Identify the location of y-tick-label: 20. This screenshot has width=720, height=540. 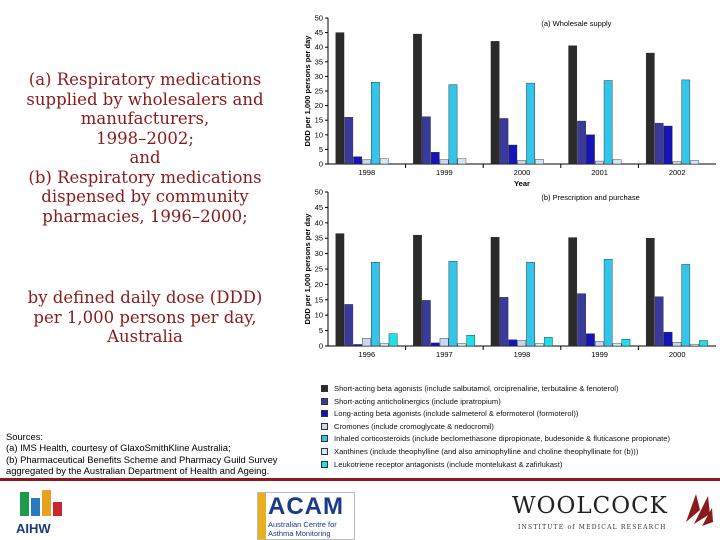
(319, 284).